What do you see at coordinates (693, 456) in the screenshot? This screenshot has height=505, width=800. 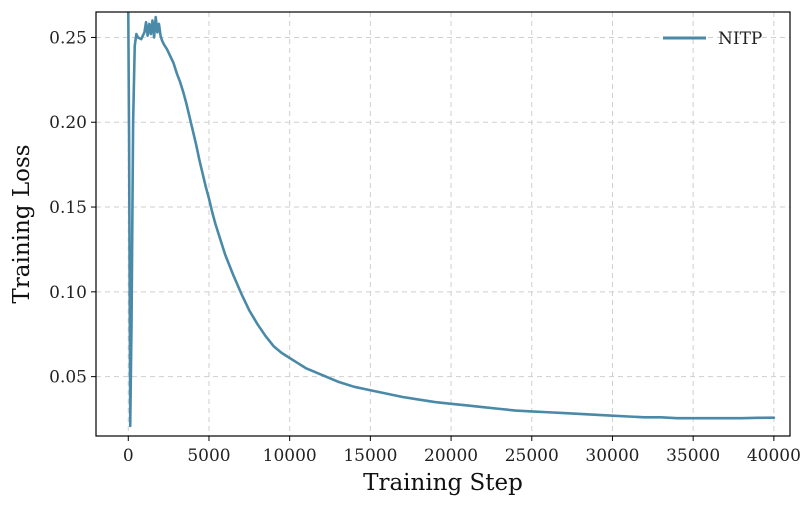 I see `x-tick-label: 35000` at bounding box center [693, 456].